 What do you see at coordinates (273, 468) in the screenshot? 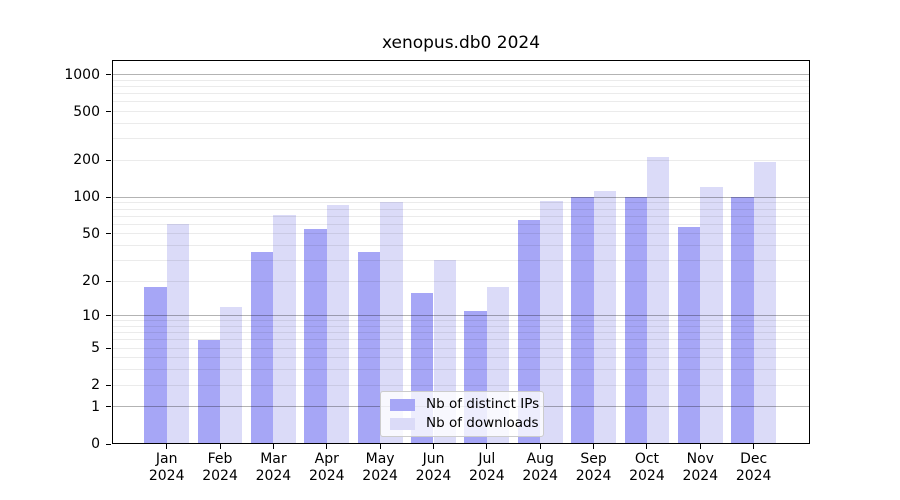
I see `x-tick-label: Mar 2024` at bounding box center [273, 468].